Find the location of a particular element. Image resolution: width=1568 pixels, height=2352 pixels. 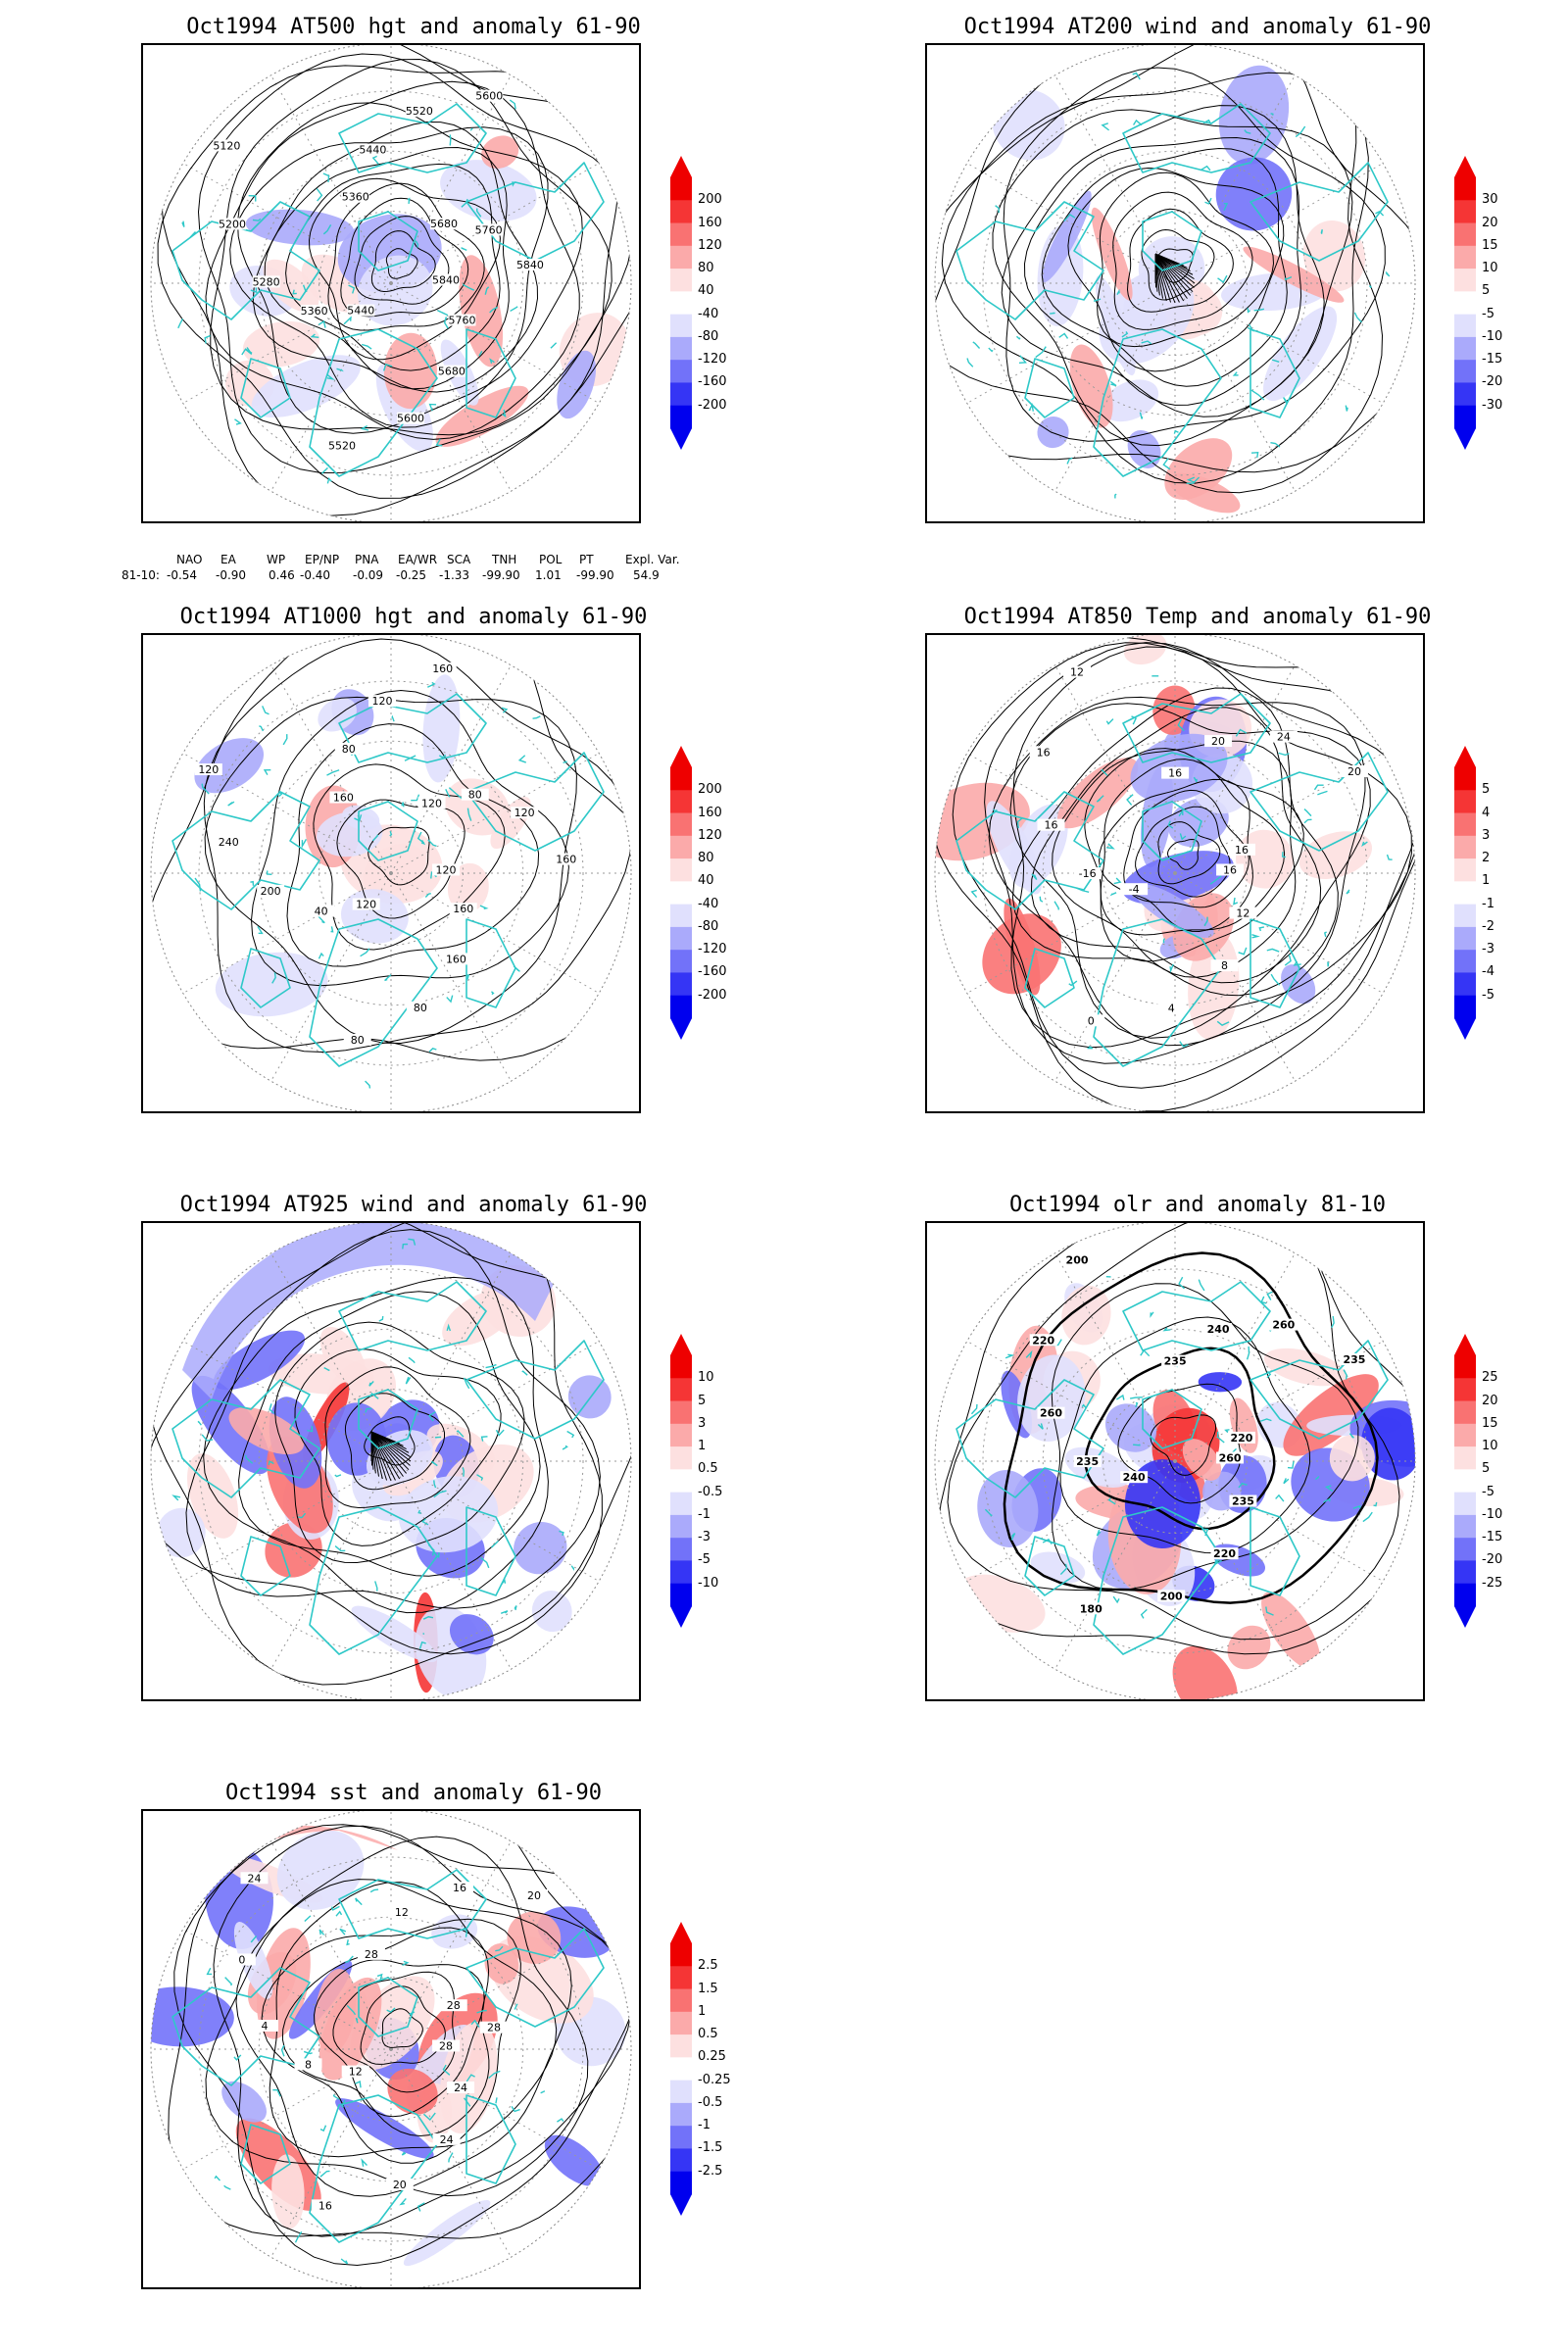

legend-label: -0.25 is located at coordinates (714, 2079).